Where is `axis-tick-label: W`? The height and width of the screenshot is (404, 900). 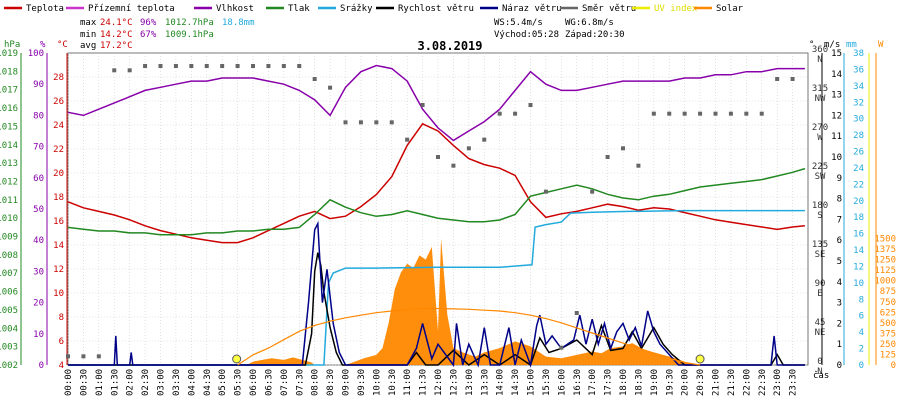
axis-tick-label: W is located at coordinates (820, 138).